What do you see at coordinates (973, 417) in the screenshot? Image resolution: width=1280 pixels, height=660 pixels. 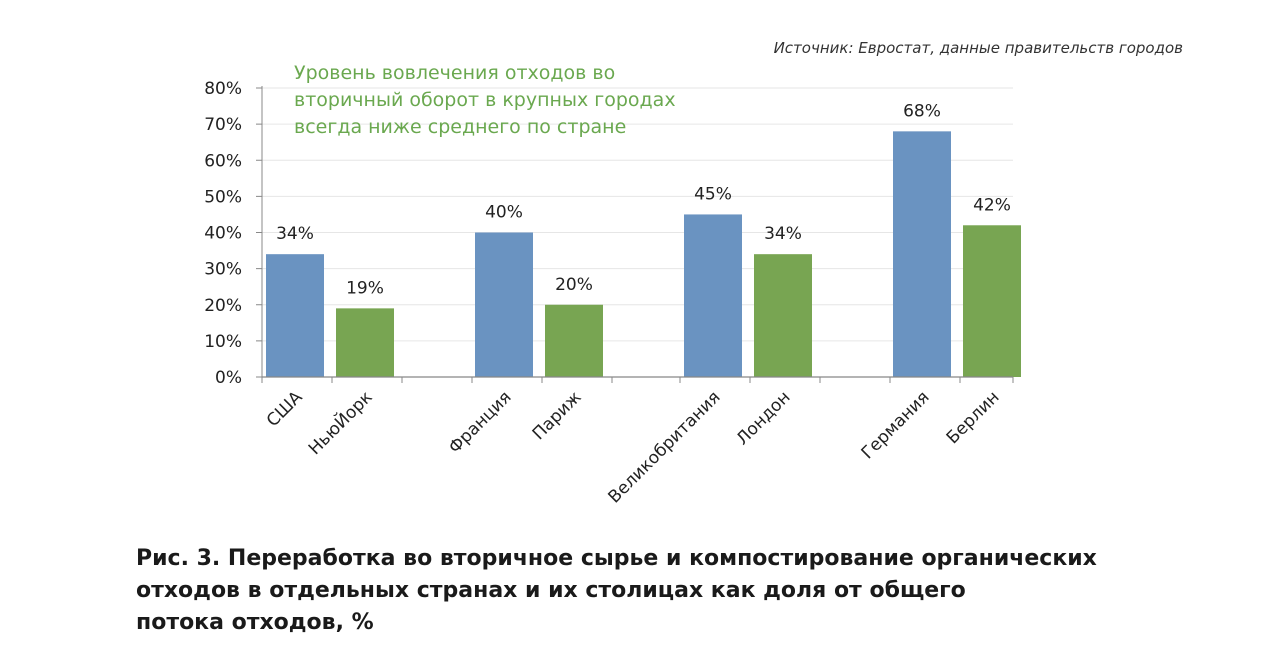 I see `category-label: Берлин` at bounding box center [973, 417].